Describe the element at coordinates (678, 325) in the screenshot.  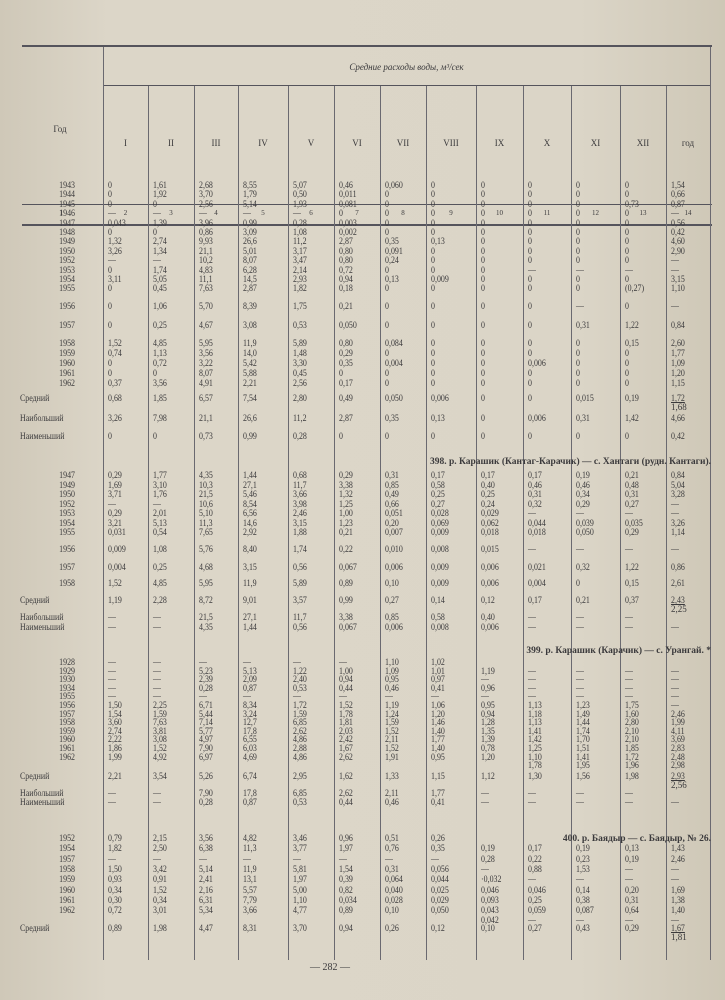
I see `table-cell: 0,84` at that location.